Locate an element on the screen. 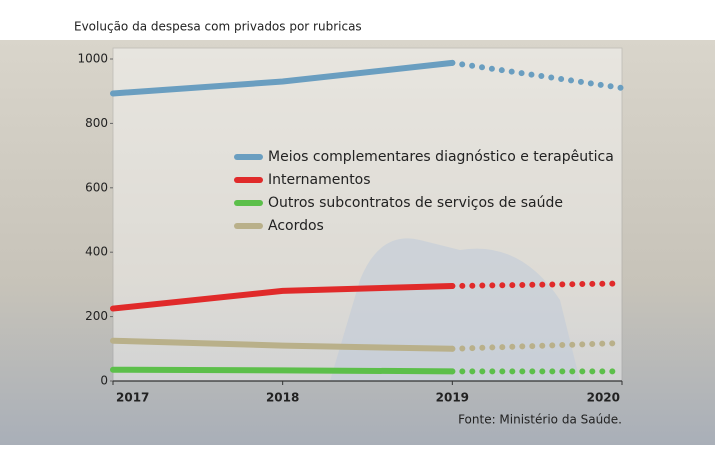  legend-label: Outros subcontratos de serviços de saúde is located at coordinates (415, 203).